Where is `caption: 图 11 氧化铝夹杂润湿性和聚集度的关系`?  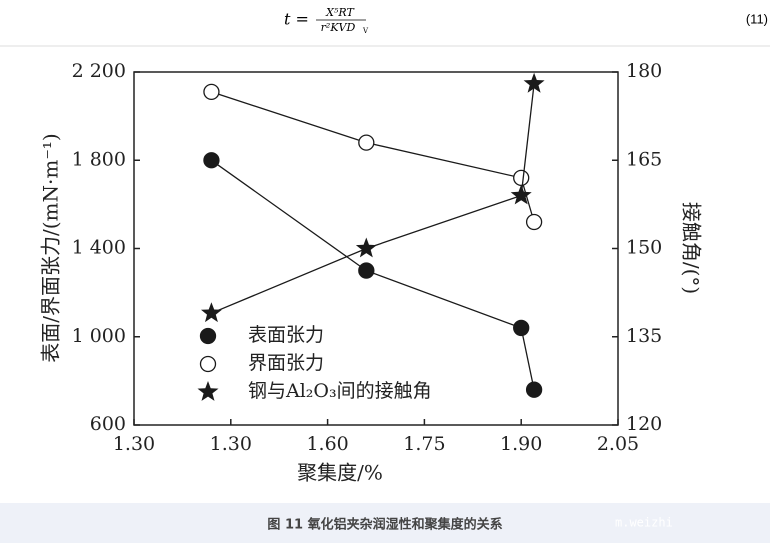 caption: 图 11 氧化铝夹杂润湿性和聚集度的关系 is located at coordinates (384, 525).